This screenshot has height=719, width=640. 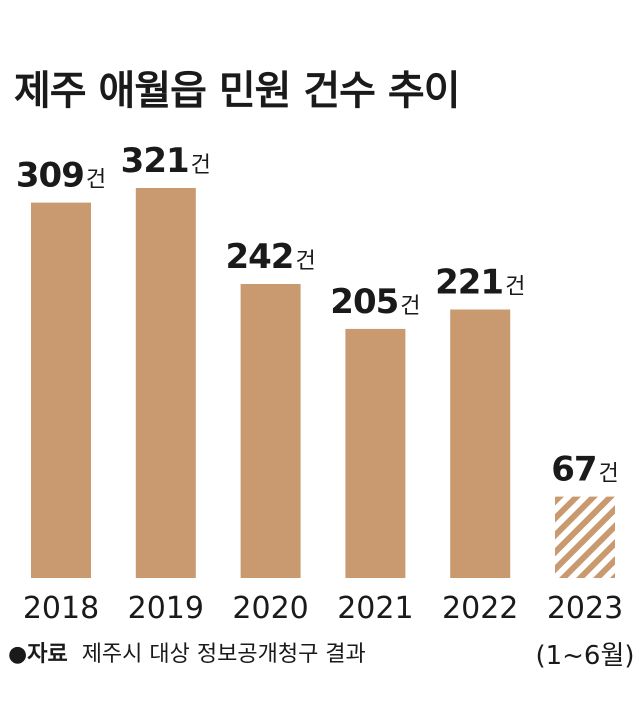 What do you see at coordinates (480, 443) in the screenshot?
I see `bar-2022` at bounding box center [480, 443].